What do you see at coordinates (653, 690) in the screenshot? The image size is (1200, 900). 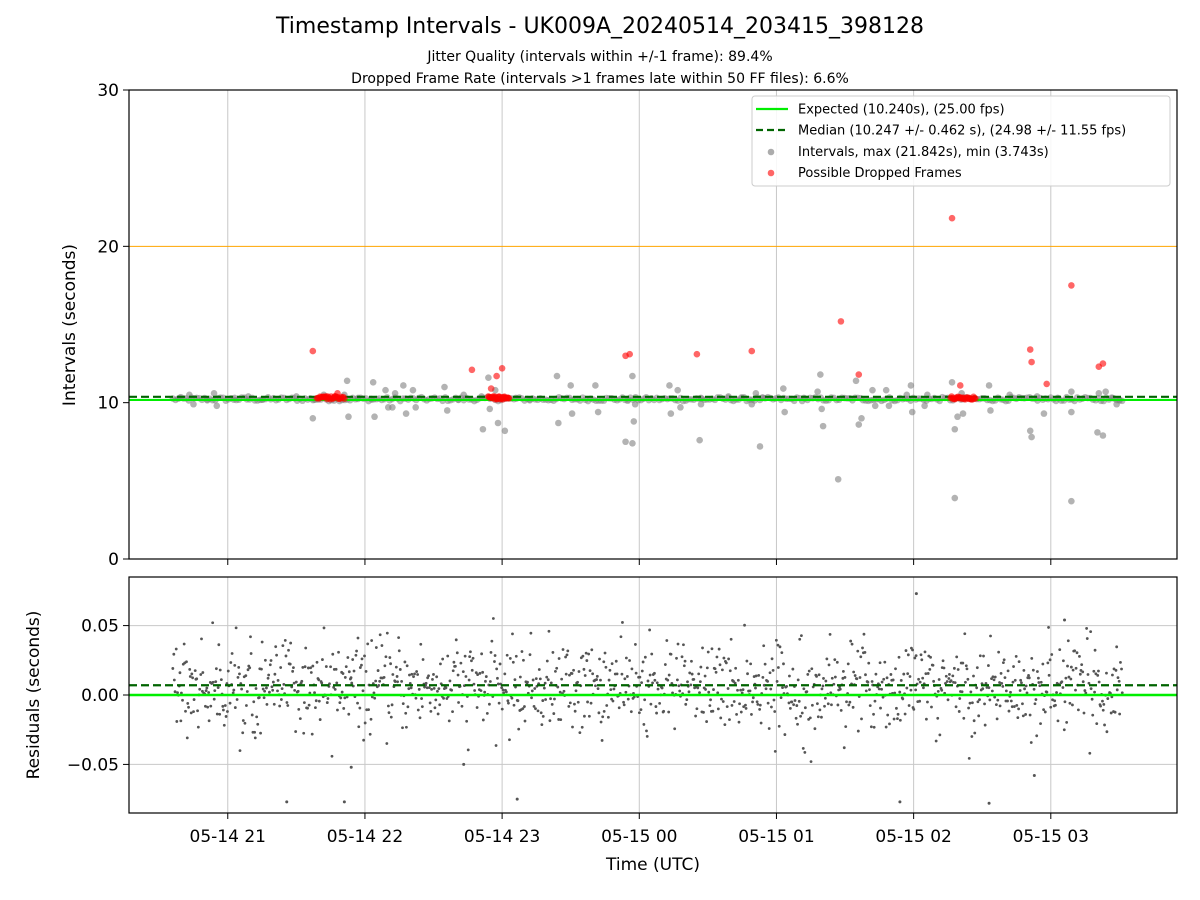 I see `residual-reference-lines` at bounding box center [653, 690].